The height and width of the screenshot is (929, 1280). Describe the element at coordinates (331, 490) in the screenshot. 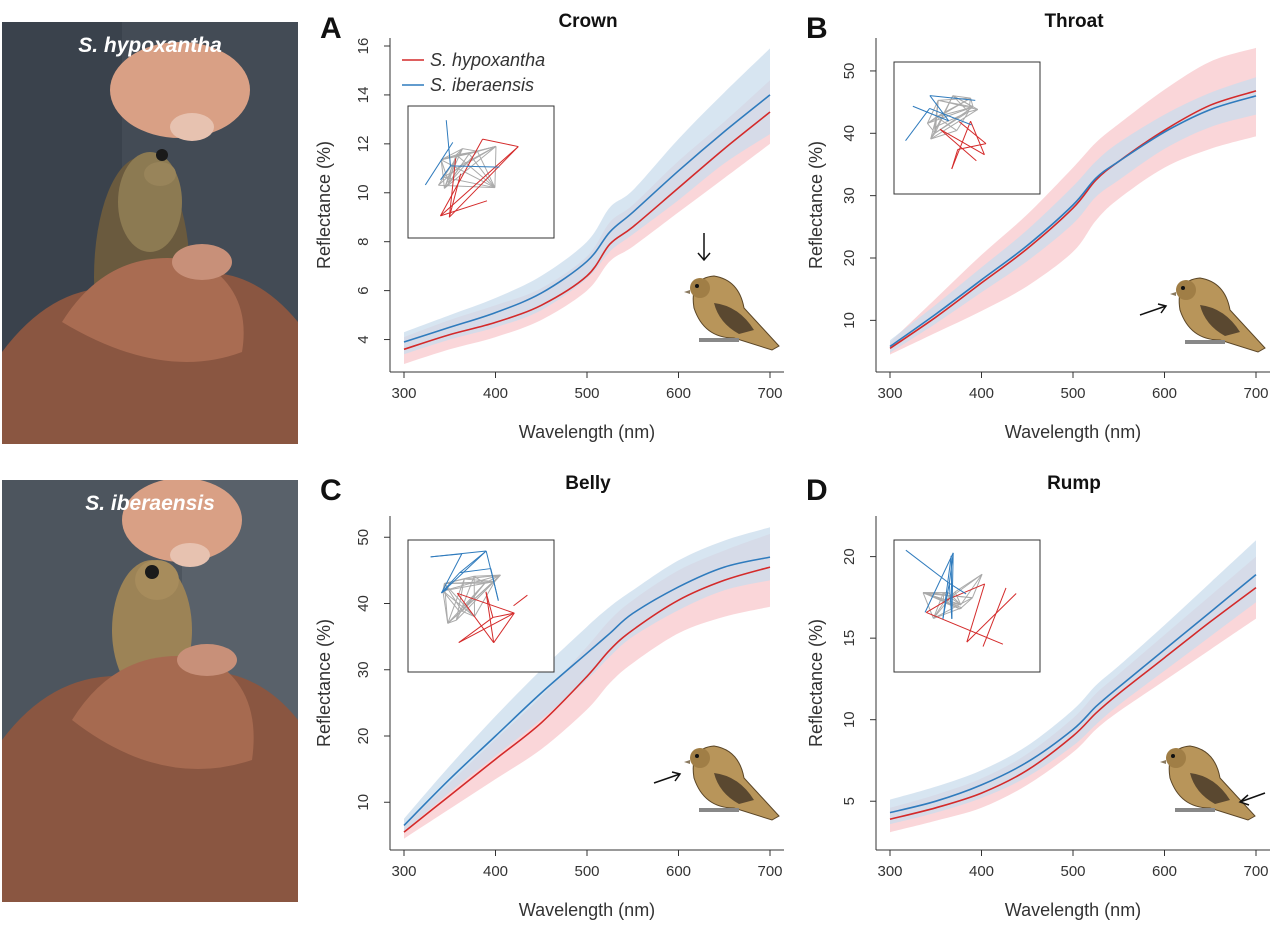

I see `panel-letter: C` at that location.